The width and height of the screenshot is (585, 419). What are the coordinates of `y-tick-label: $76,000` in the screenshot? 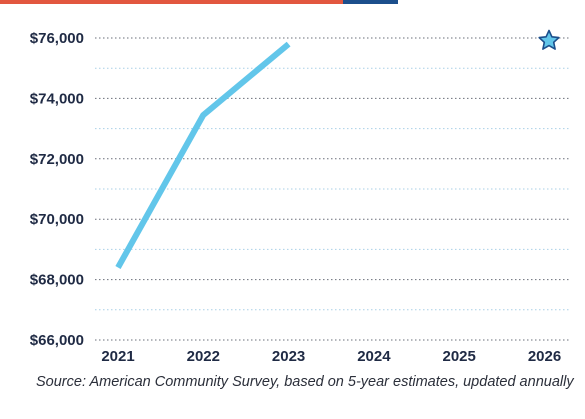 It's located at (57, 38).